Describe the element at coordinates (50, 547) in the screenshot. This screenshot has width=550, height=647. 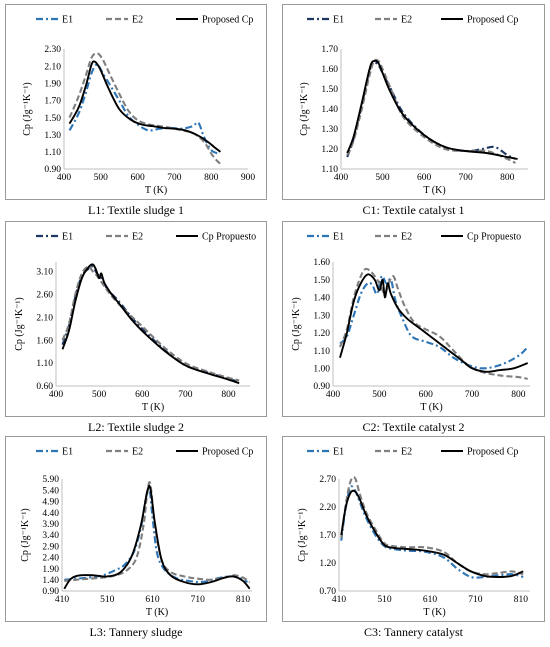
I see `y-tick-label: 2.90` at that location.